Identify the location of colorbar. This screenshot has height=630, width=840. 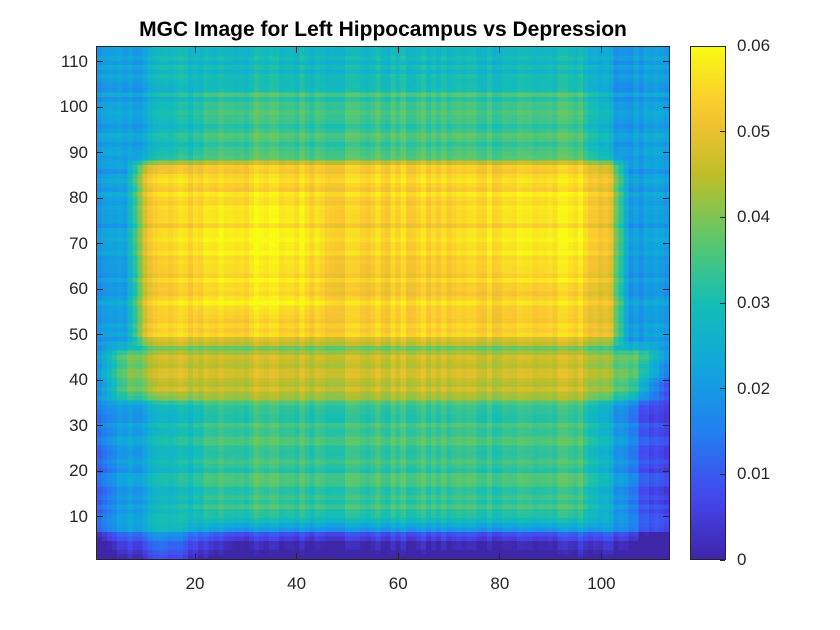
(708, 303).